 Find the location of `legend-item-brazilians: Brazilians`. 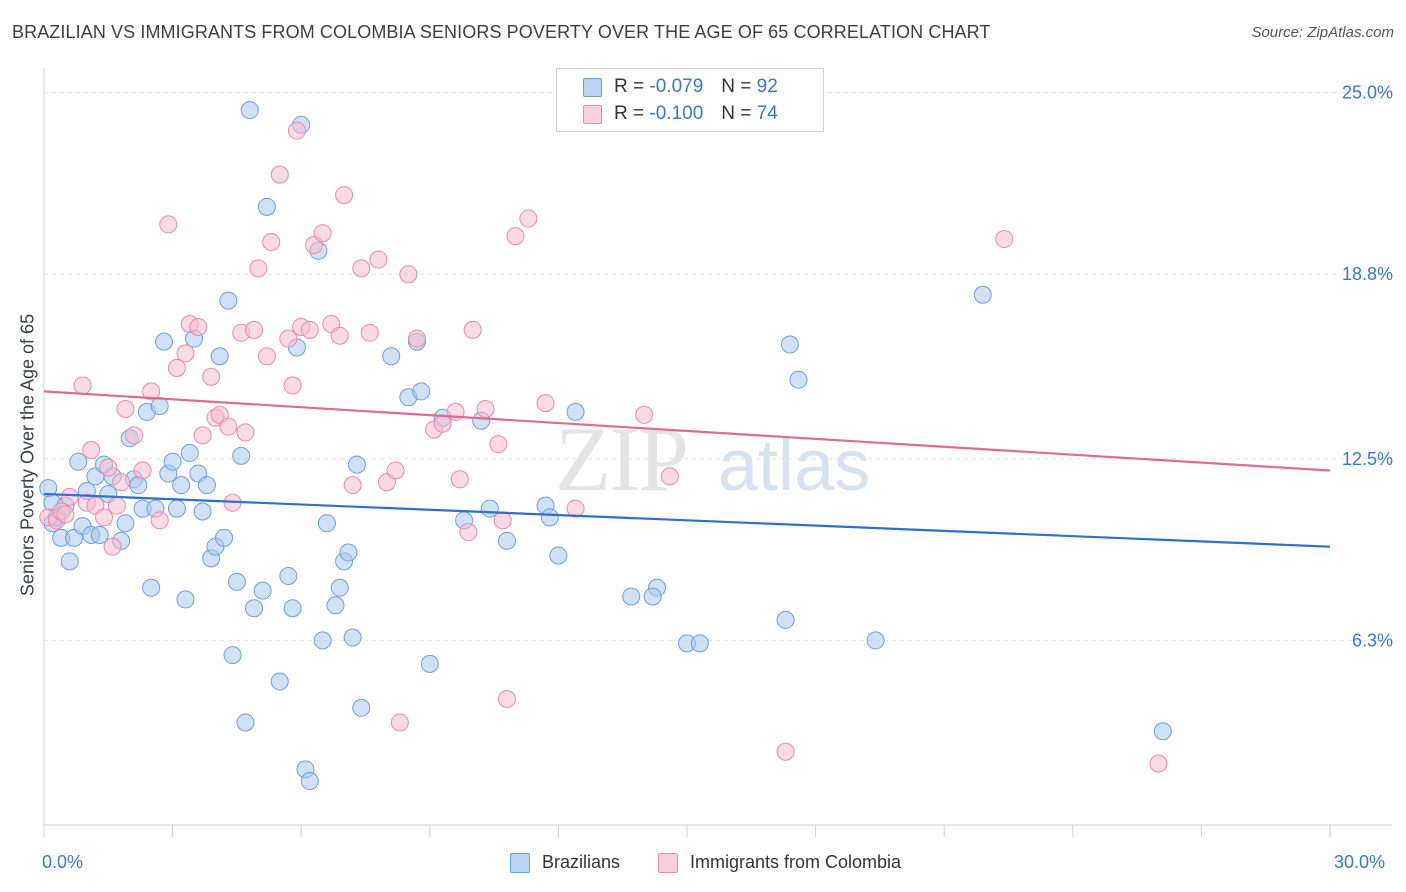

legend-item-brazilians: Brazilians is located at coordinates (565, 862).